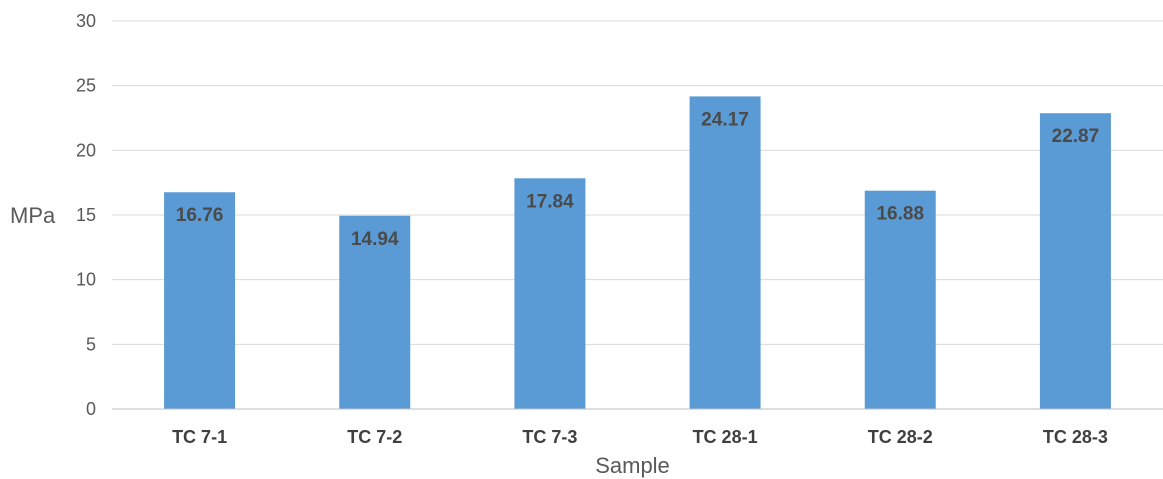 This screenshot has height=479, width=1163. I want to click on data-label: 16.76, so click(200, 215).